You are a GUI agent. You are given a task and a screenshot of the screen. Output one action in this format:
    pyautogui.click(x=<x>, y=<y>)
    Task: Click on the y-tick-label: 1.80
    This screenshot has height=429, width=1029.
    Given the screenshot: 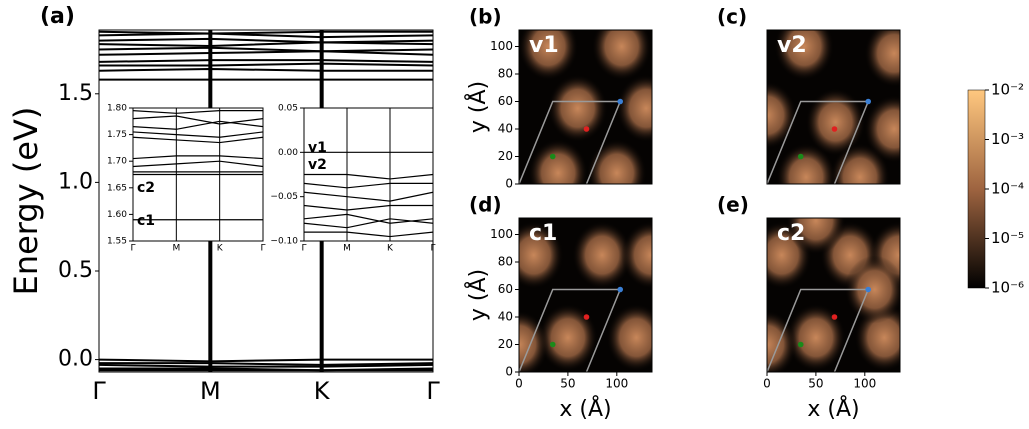 What is the action you would take?
    pyautogui.click(x=117, y=109)
    